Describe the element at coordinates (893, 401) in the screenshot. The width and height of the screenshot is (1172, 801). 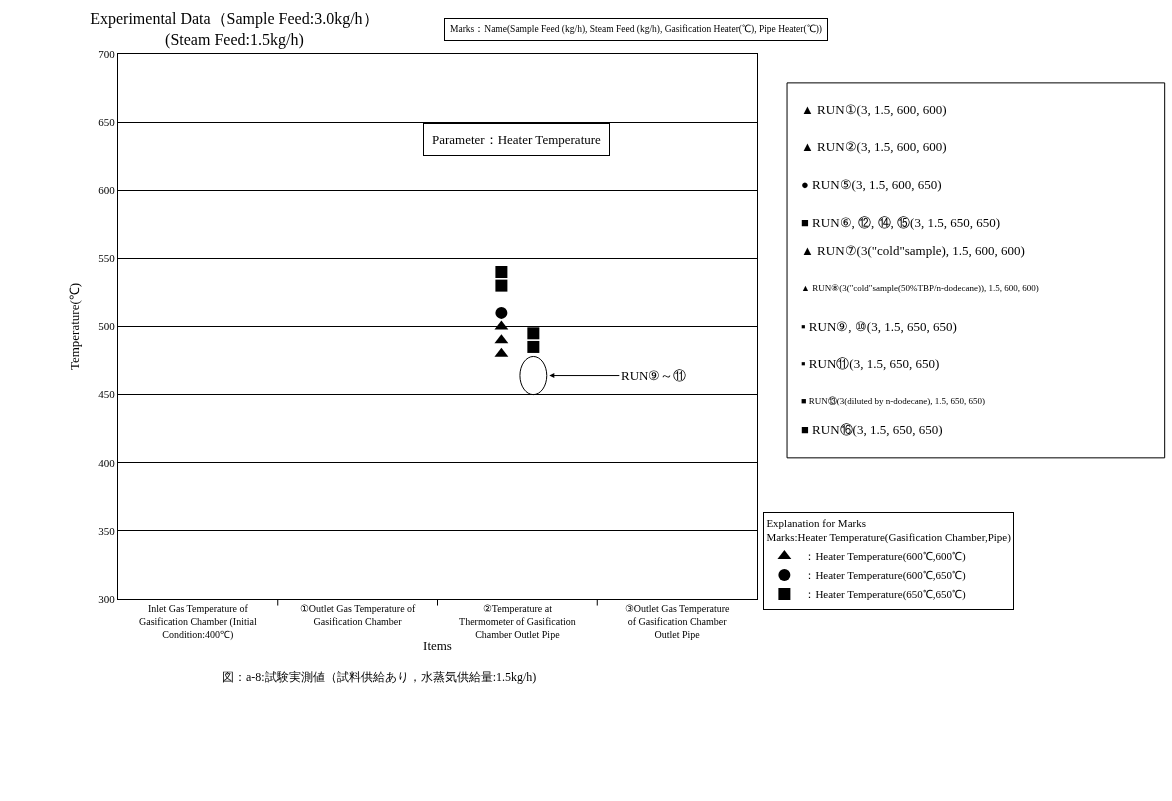
I see `text: ■ RUN⑬(3(diluted by n-dodecane), 1.5, 650, 650)` at that location.